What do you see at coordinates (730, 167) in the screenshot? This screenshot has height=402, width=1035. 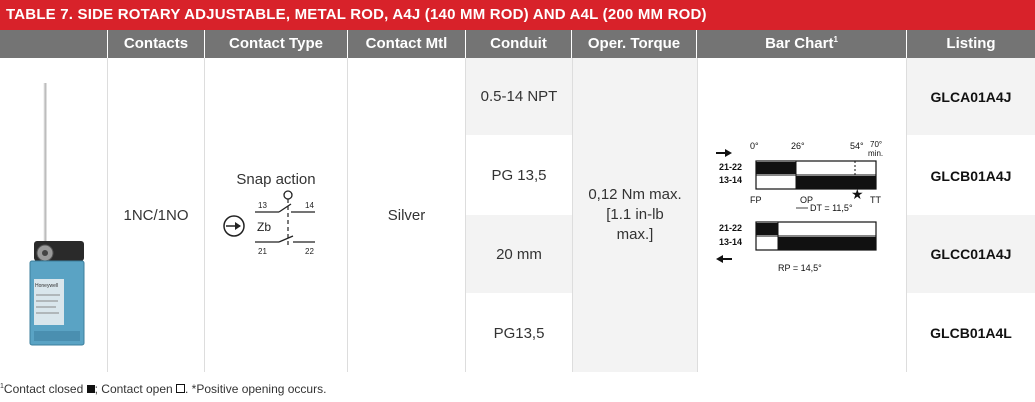 I see `top-label-21-22: 21-22` at bounding box center [730, 167].